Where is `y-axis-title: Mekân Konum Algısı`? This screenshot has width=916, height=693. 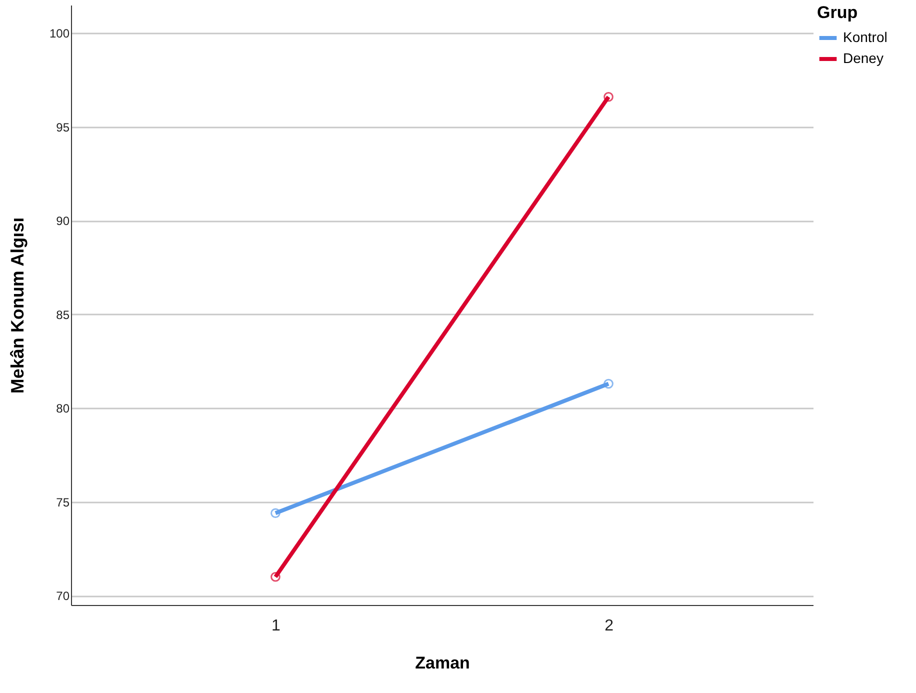
y-axis-title: Mekân Konum Algısı is located at coordinates (17, 305).